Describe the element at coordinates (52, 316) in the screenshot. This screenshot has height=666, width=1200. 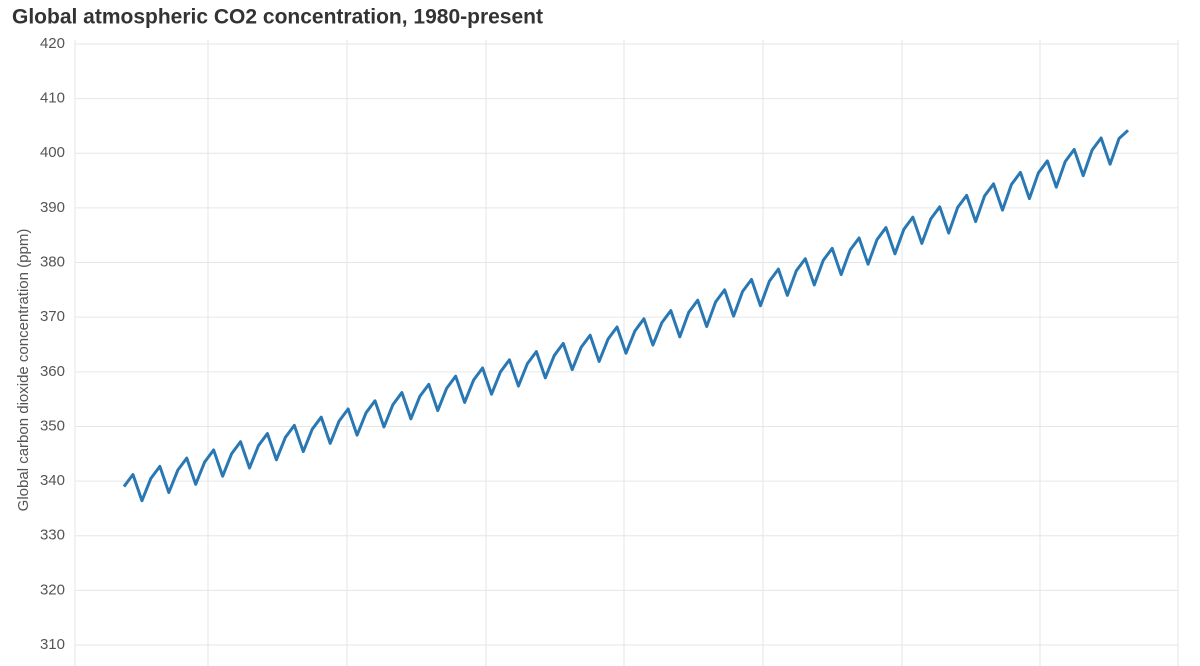
I see `y-tick-label: 370` at that location.